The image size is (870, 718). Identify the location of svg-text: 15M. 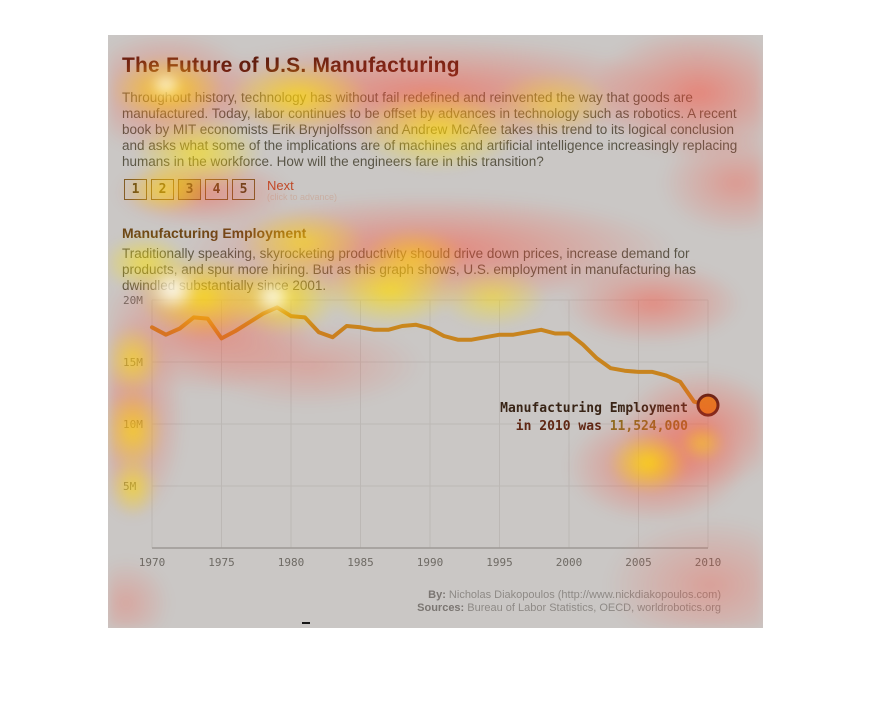
(133, 362).